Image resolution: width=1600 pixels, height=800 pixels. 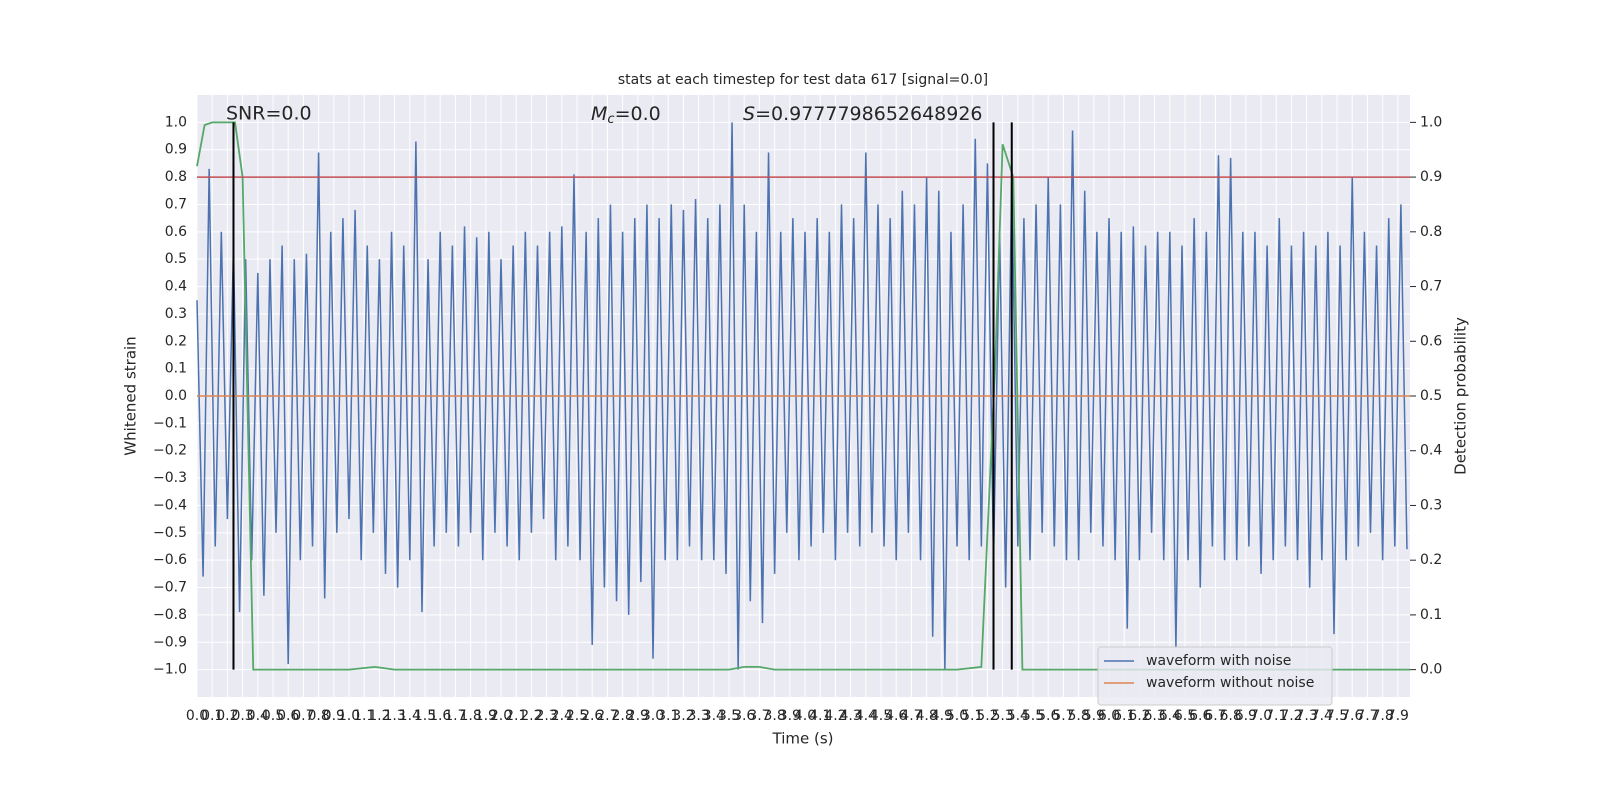 I want to click on x-tick-label: 5.0, so click(x=957, y=716).